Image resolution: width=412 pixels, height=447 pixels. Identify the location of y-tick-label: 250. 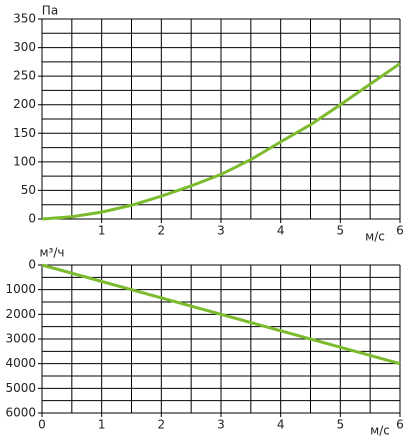
(24, 76).